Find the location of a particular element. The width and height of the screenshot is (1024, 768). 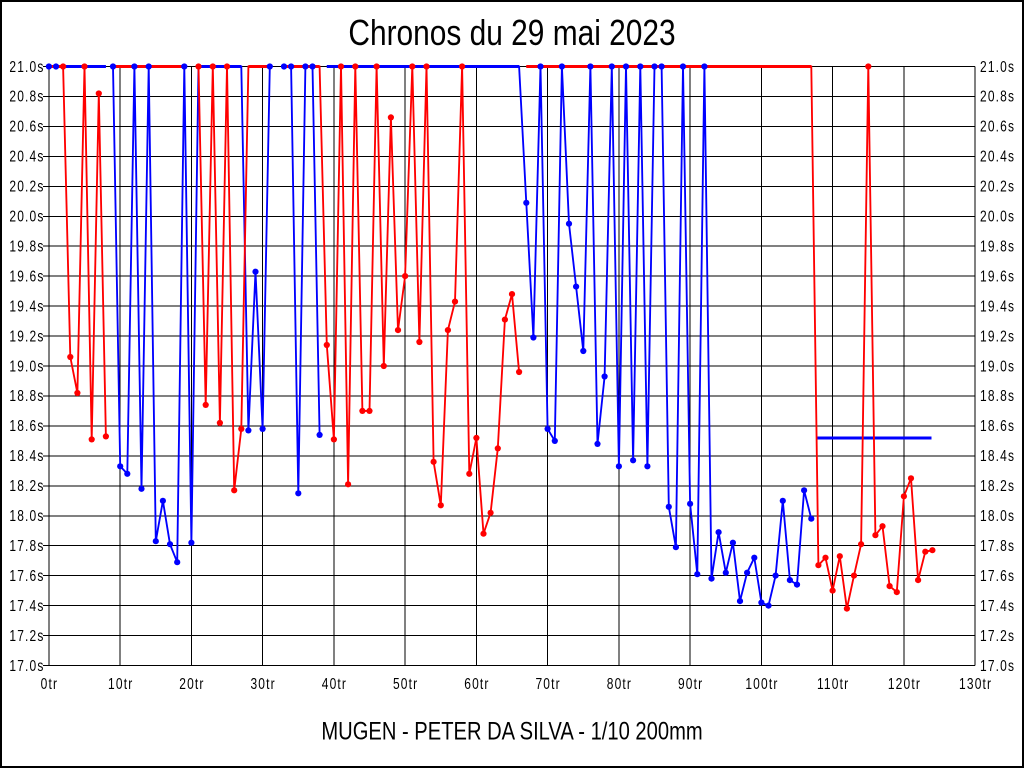

svg-text: 70tr is located at coordinates (547, 683).